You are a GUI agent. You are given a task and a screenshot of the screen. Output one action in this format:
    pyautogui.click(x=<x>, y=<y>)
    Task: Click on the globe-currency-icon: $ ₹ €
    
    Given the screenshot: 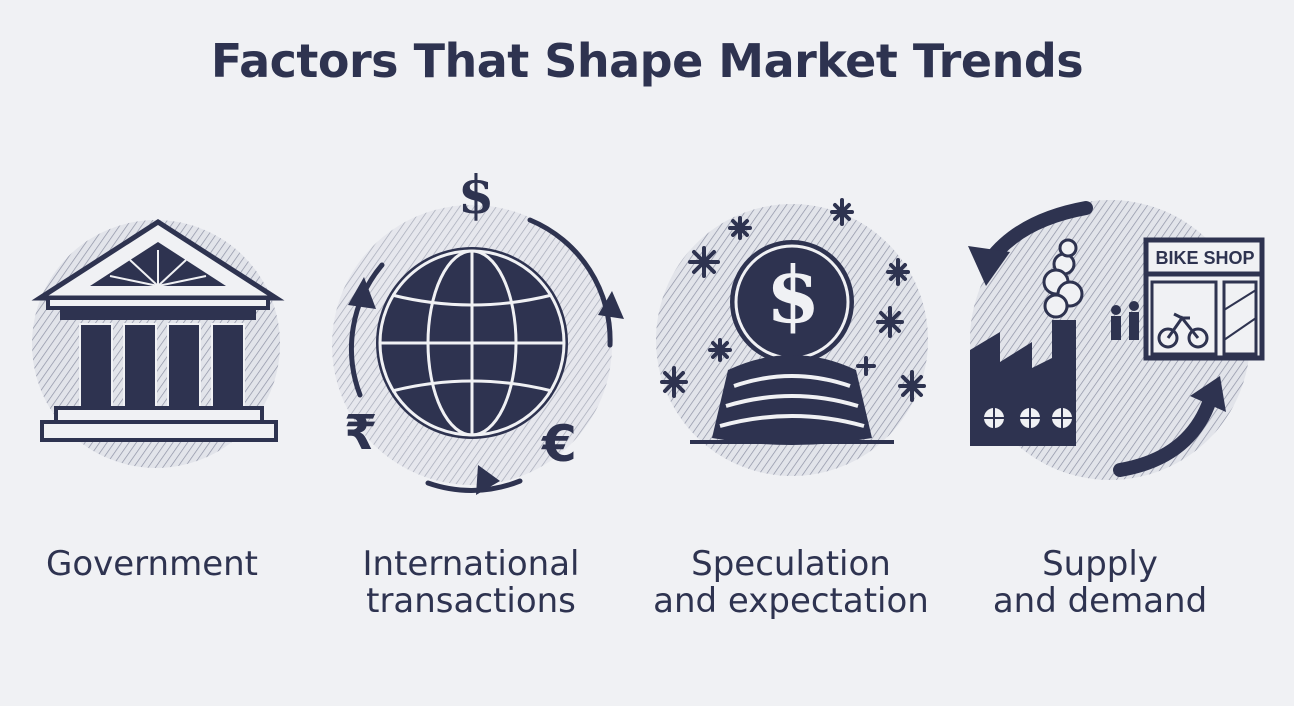 What is the action you would take?
    pyautogui.click(x=475, y=335)
    